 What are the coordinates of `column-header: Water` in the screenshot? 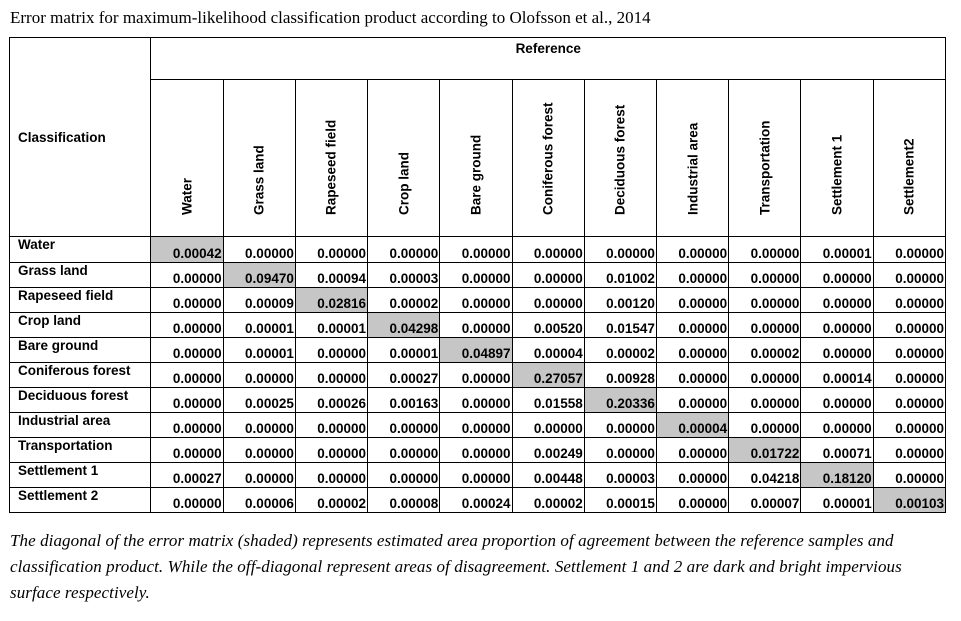 It's located at (187, 158).